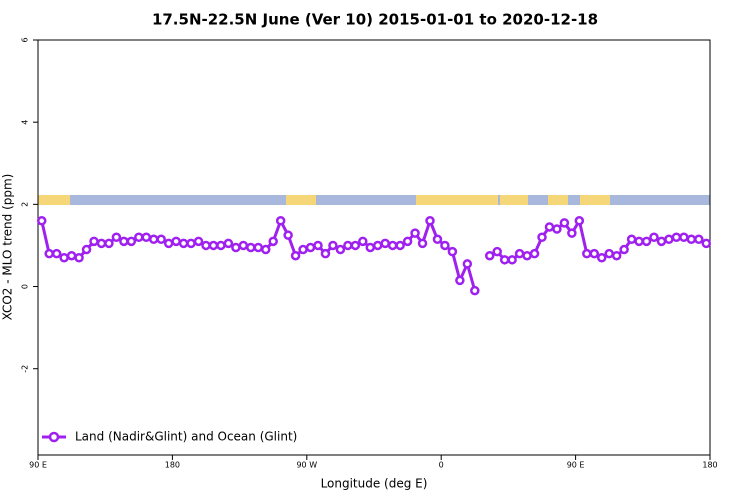  I want to click on y-tick-label: 6, so click(25, 39).